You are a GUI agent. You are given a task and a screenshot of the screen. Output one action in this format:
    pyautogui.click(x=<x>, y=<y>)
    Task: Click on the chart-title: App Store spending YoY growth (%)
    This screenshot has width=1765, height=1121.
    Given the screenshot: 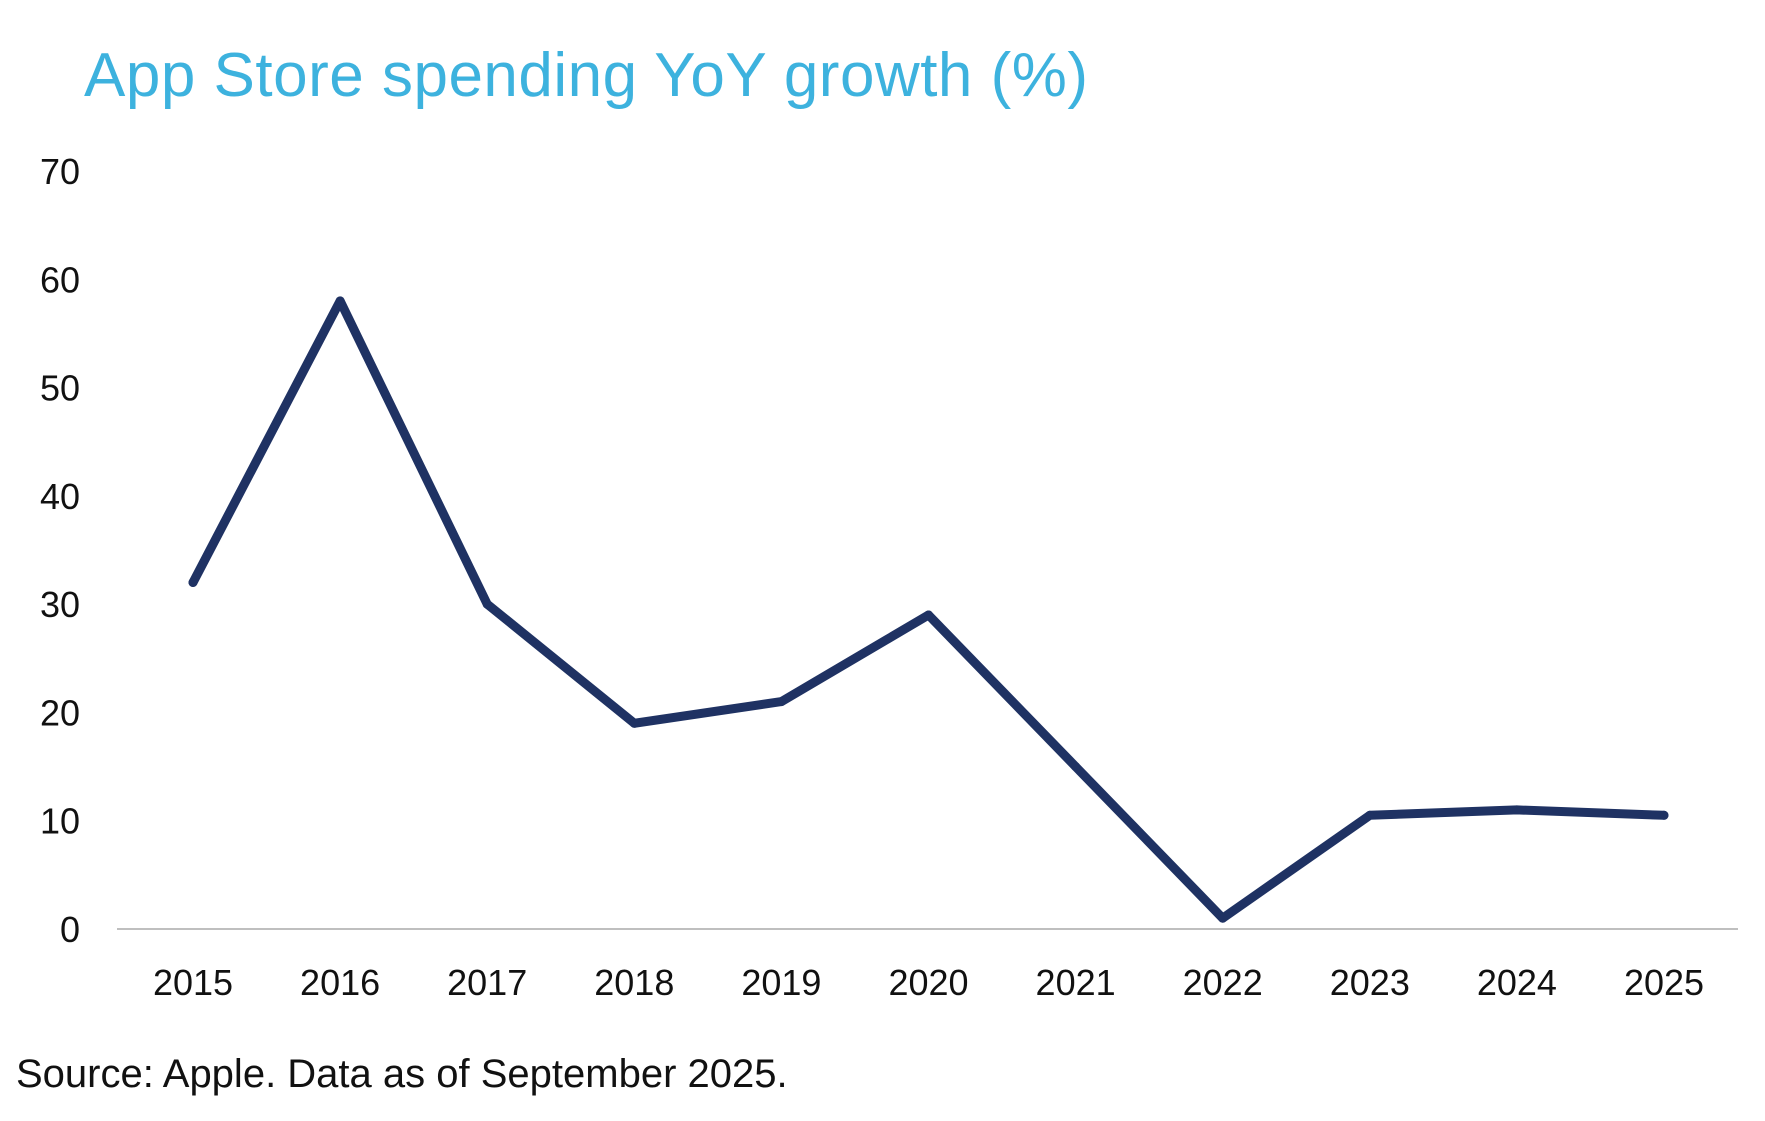 What is the action you would take?
    pyautogui.click(x=586, y=75)
    